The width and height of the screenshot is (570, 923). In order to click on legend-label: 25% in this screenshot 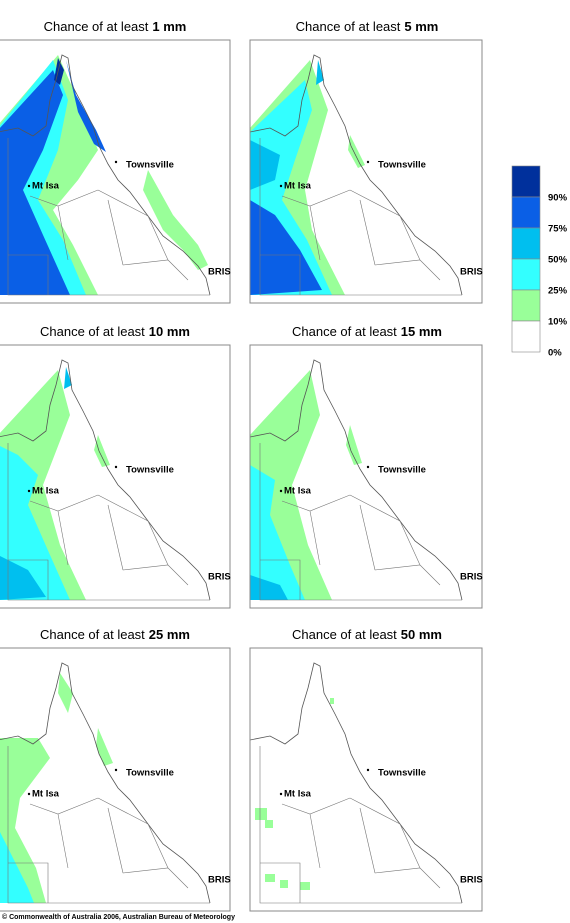, I will do `click(558, 291)`.